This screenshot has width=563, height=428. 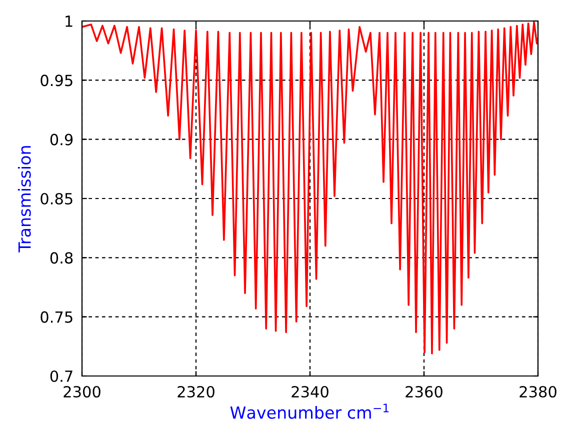 What do you see at coordinates (61, 140) in the screenshot?
I see `y-tick-label: 0.9` at bounding box center [61, 140].